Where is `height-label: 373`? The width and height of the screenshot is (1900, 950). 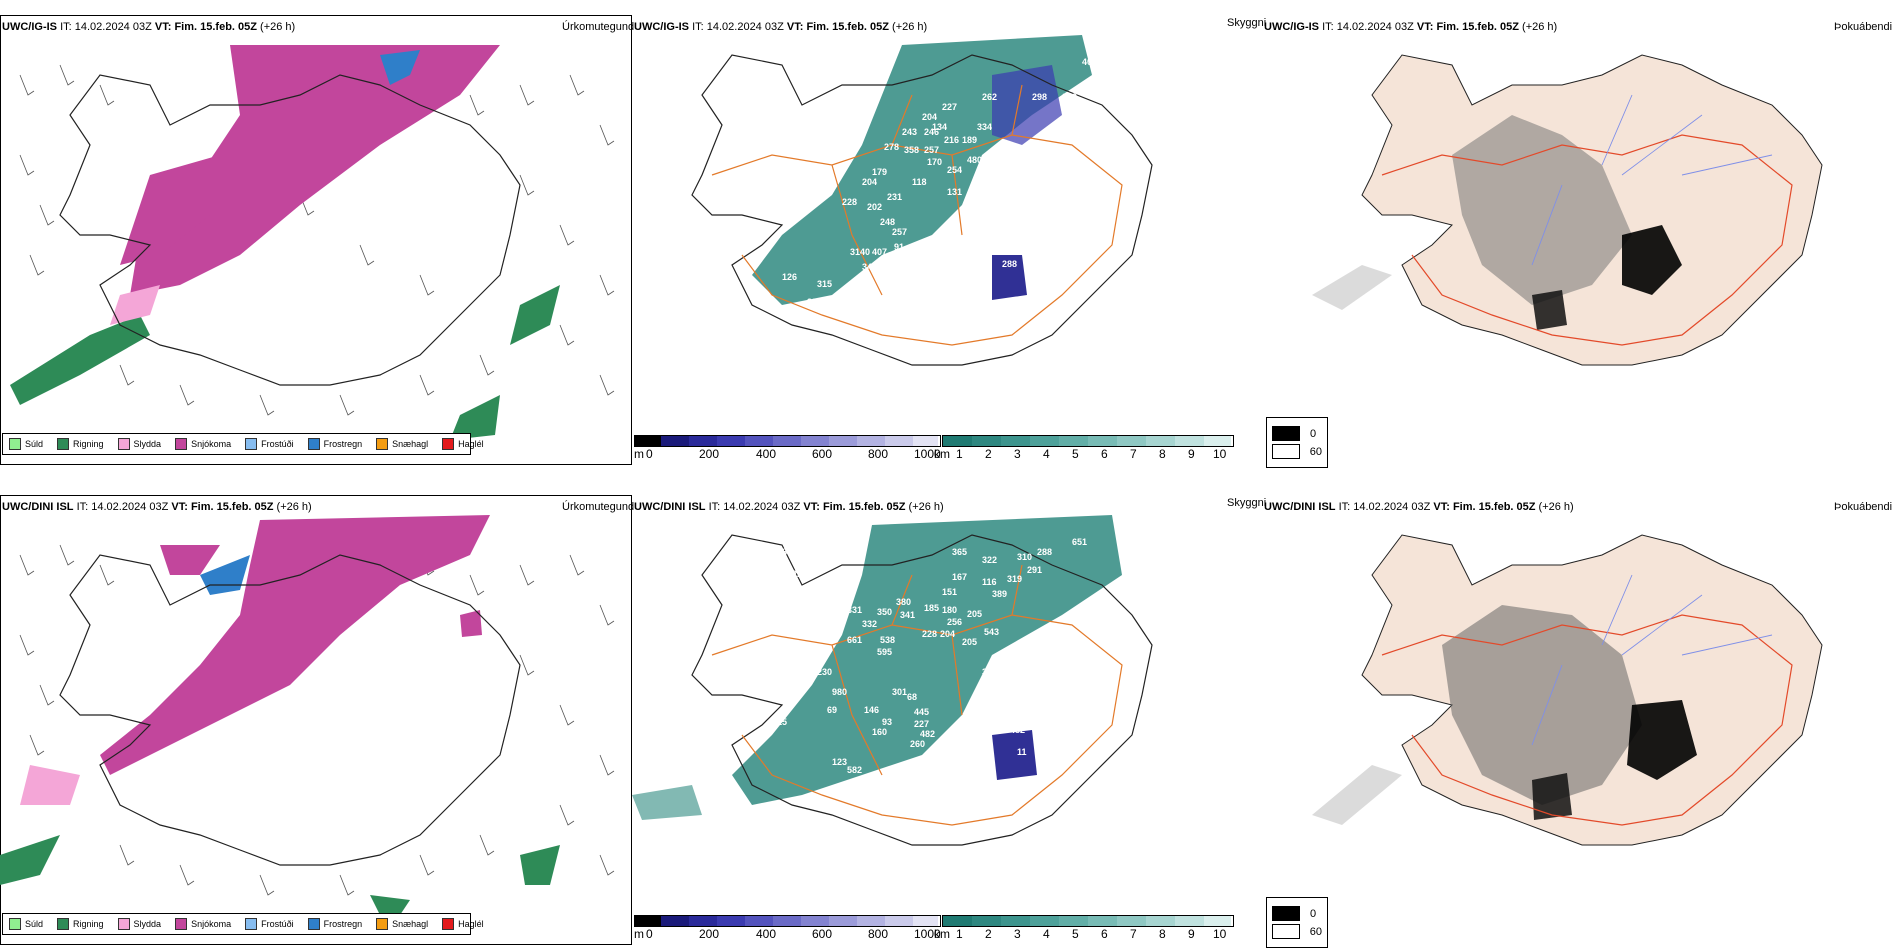
height-label: 373 is located at coordinates (989, 672).